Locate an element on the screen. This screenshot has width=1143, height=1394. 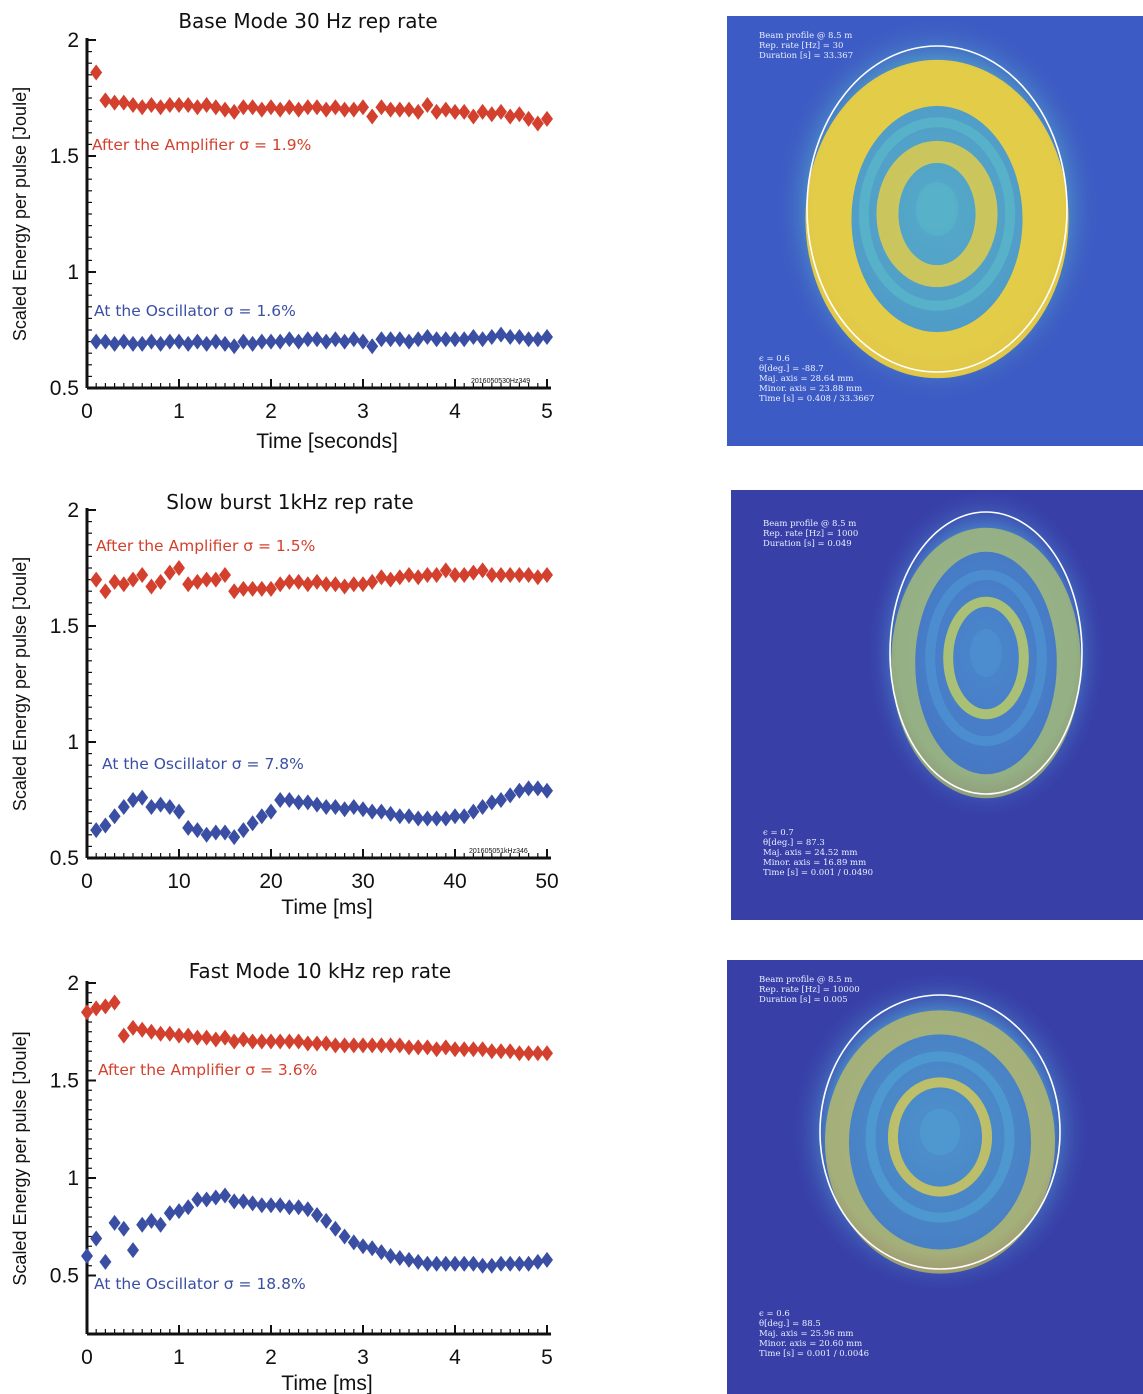
series-label: After the Amplifier σ = 1.5% is located at coordinates (205, 546).